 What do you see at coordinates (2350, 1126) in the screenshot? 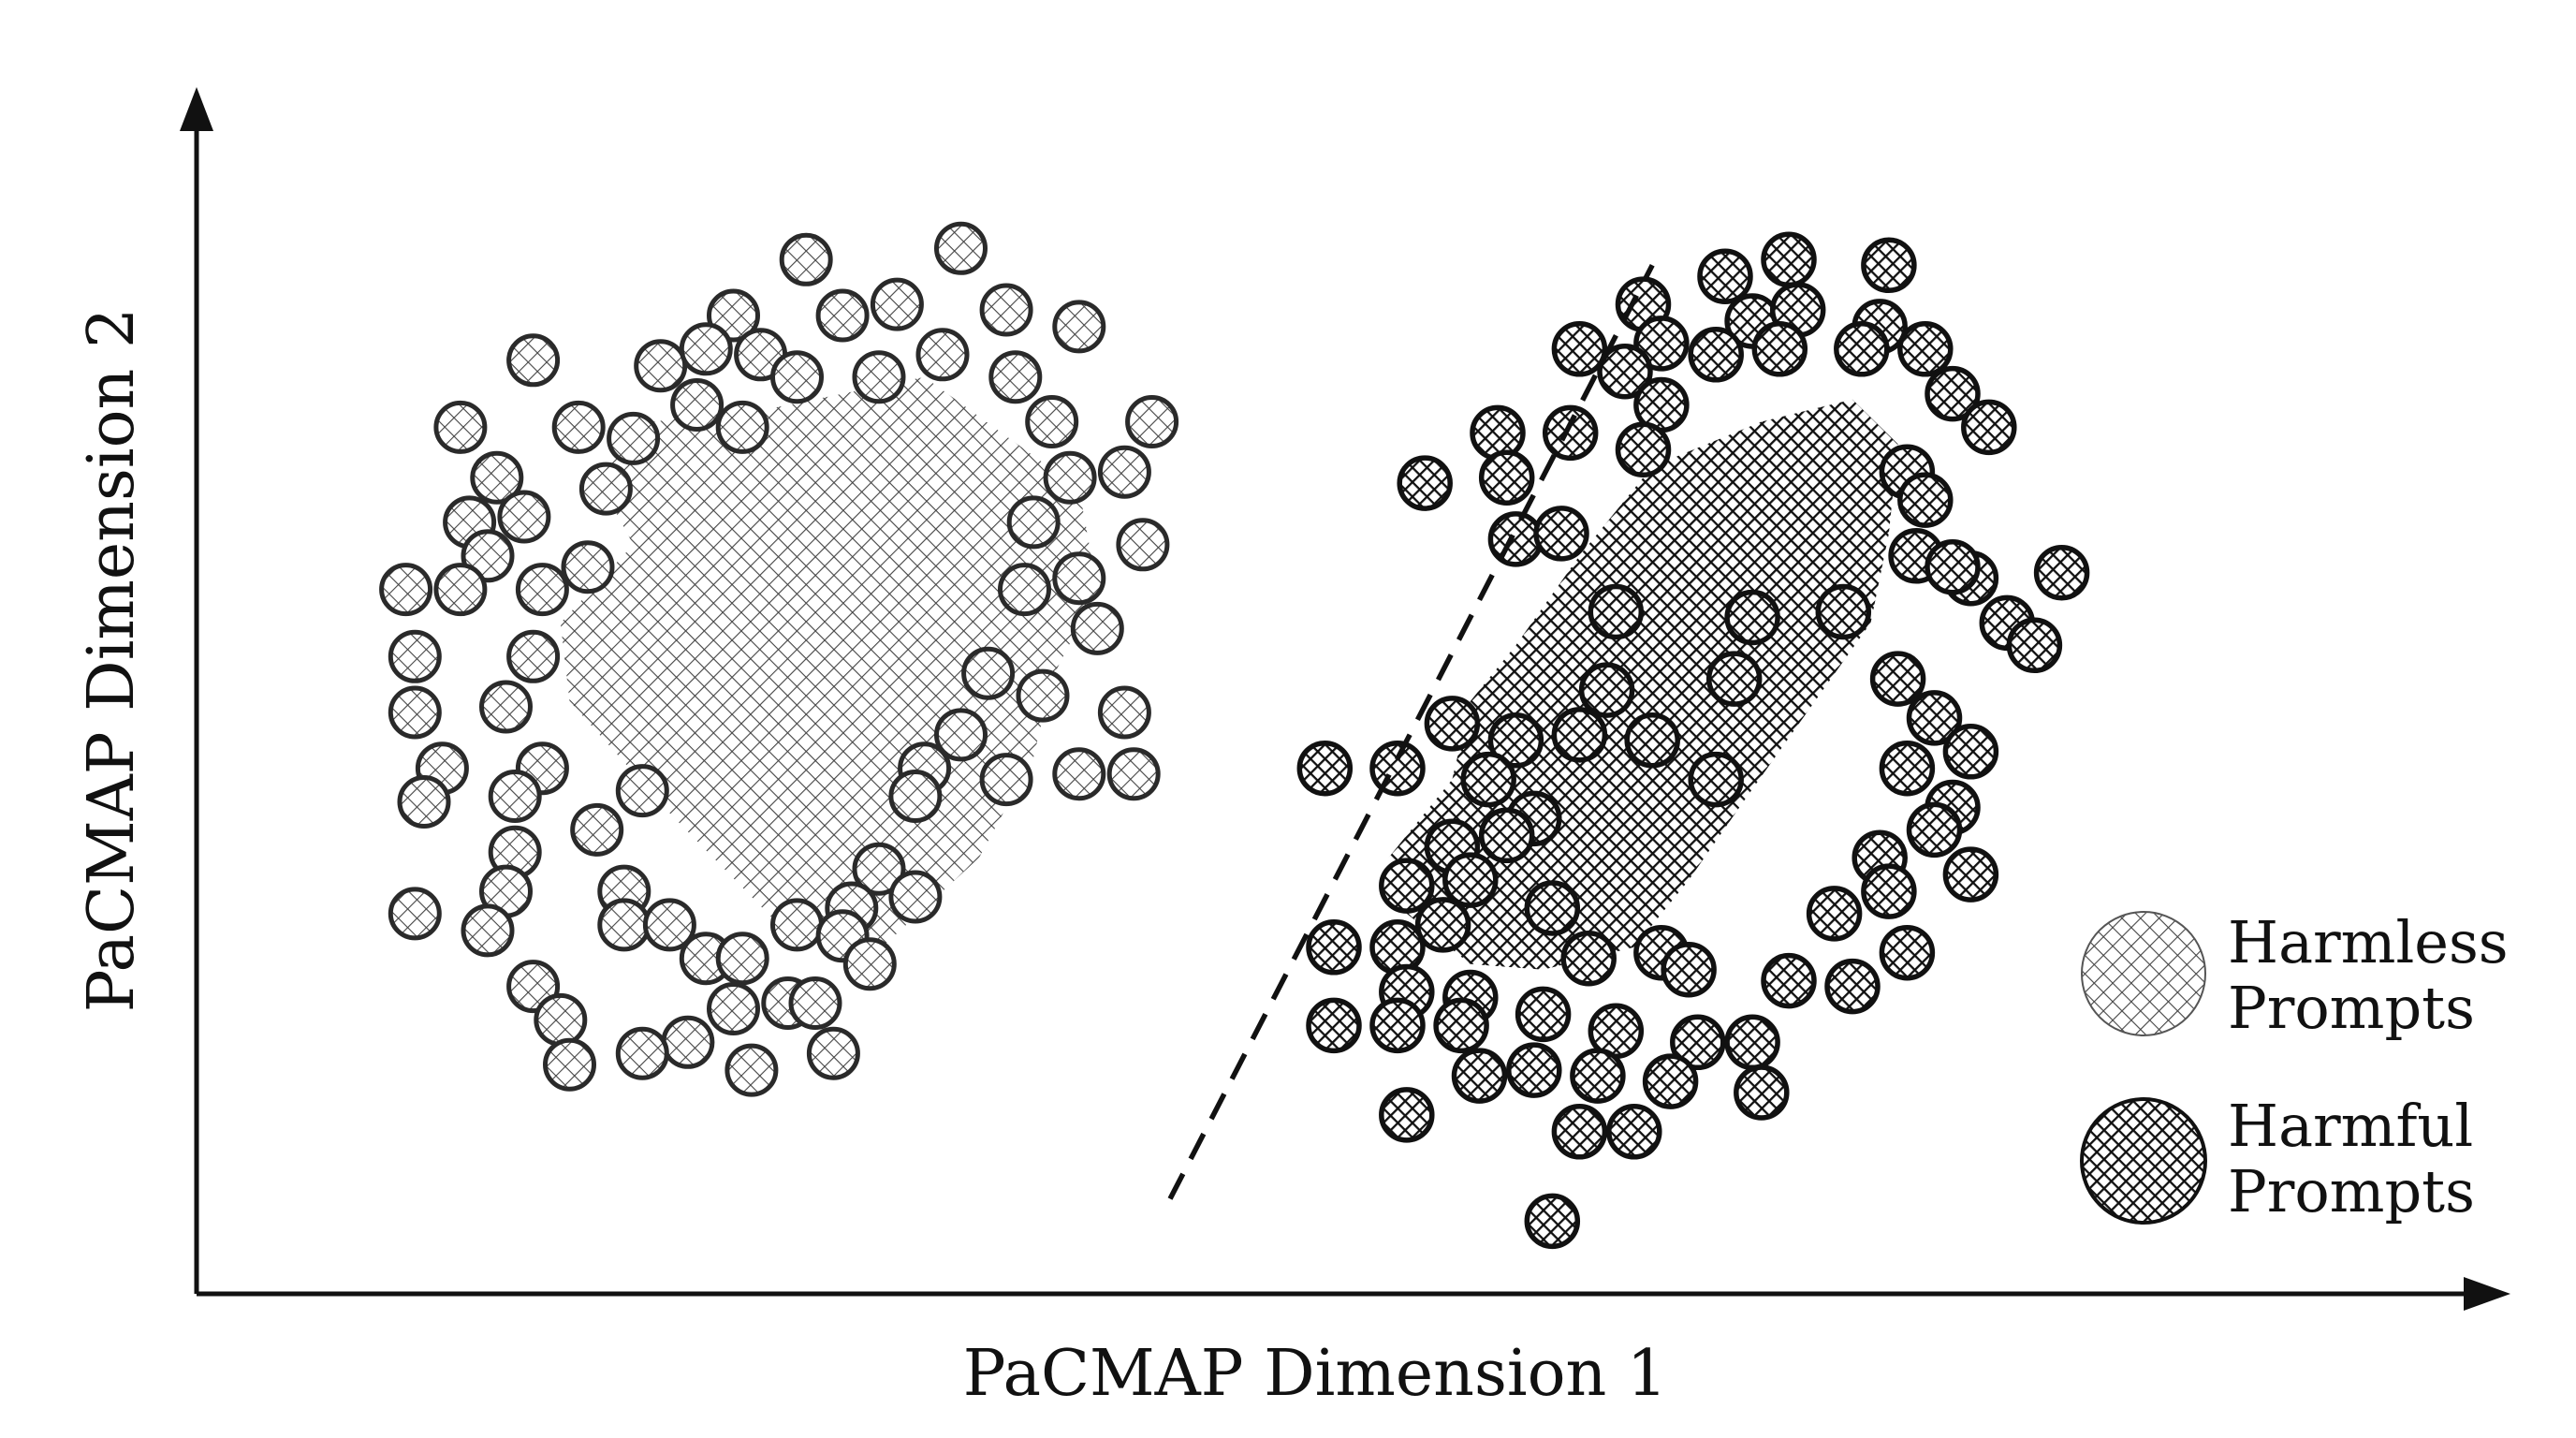
I see `legend-label-harmful-line1: Harmful` at bounding box center [2350, 1126].